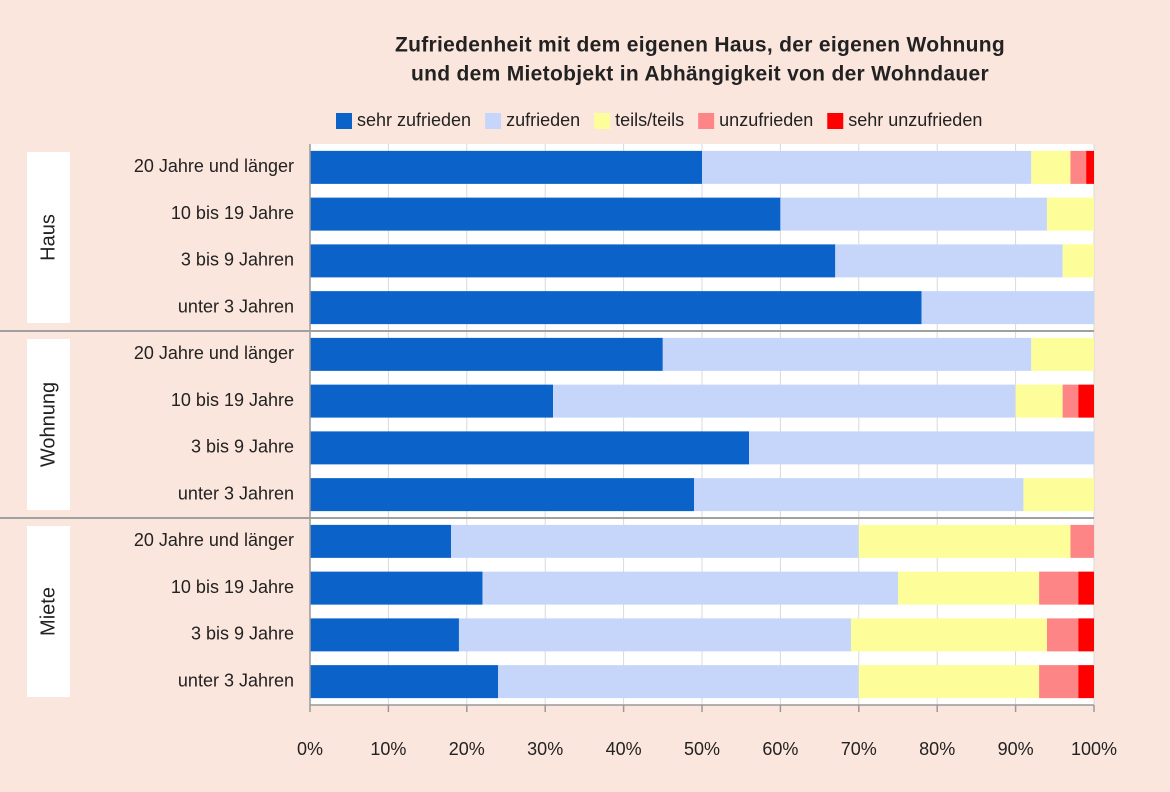 The image size is (1170, 792). I want to click on legend-label: teils/teils, so click(649, 120).